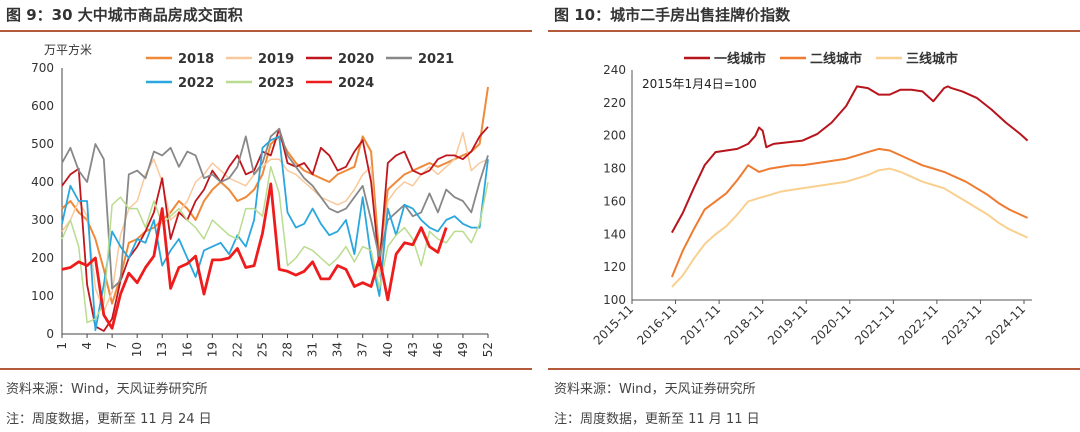 This screenshot has height=432, width=1080. I want to click on x-tick-label: 2019-11, so click(787, 324).